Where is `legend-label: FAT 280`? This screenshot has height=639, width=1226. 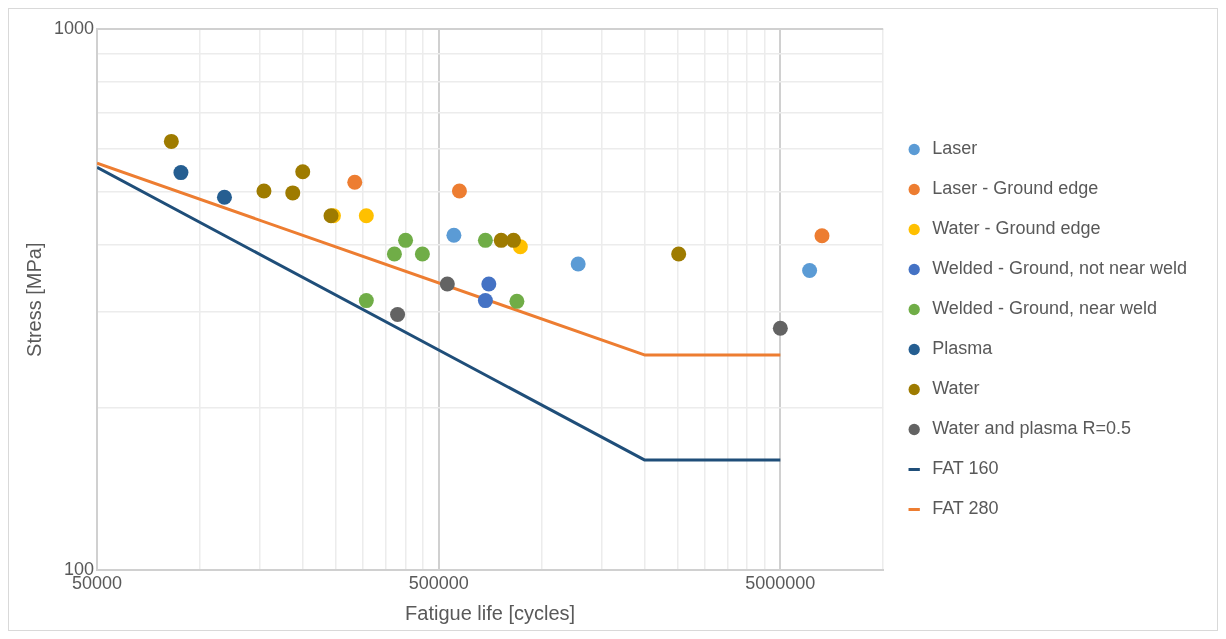 legend-label: FAT 280 is located at coordinates (965, 508).